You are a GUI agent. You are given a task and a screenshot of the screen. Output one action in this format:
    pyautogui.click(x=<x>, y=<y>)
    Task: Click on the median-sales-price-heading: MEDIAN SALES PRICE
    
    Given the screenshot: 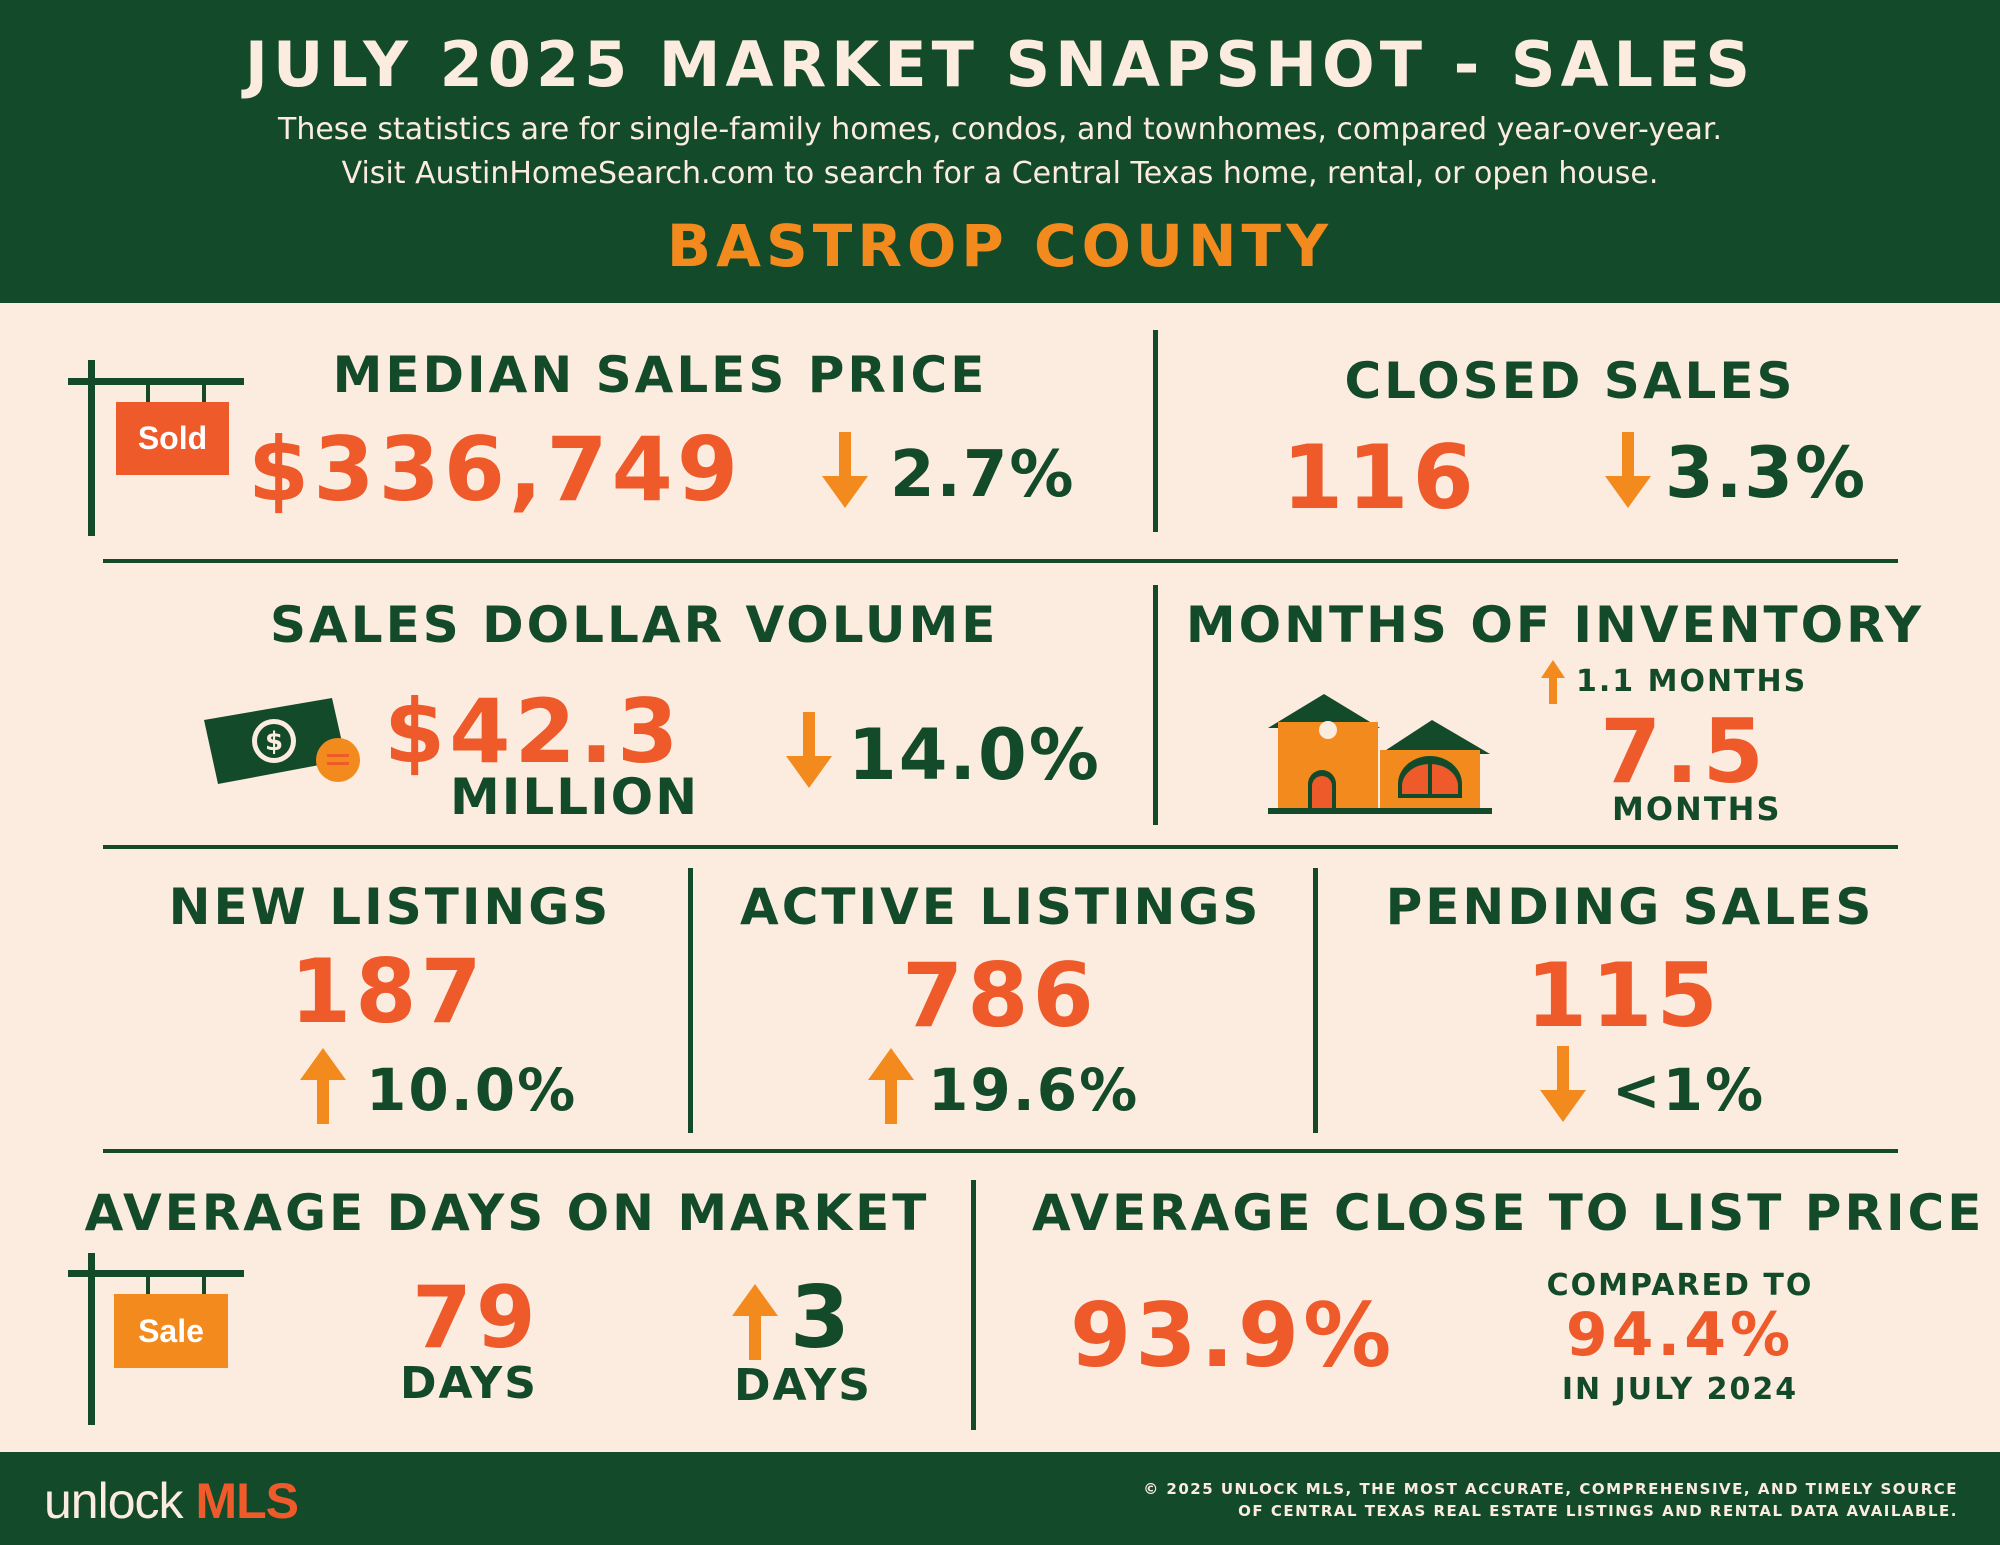 What is the action you would take?
    pyautogui.click(x=660, y=375)
    